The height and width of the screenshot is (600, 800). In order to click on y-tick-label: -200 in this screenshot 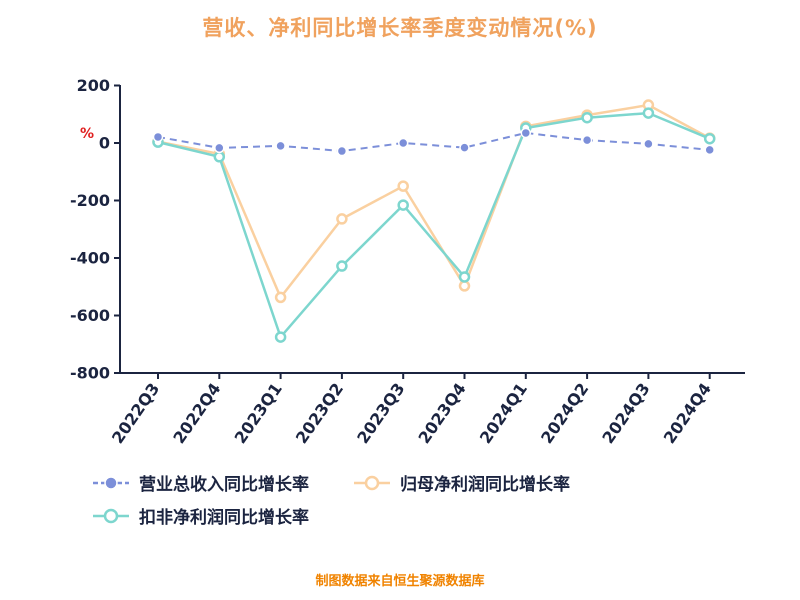, I will do `click(90, 200)`.